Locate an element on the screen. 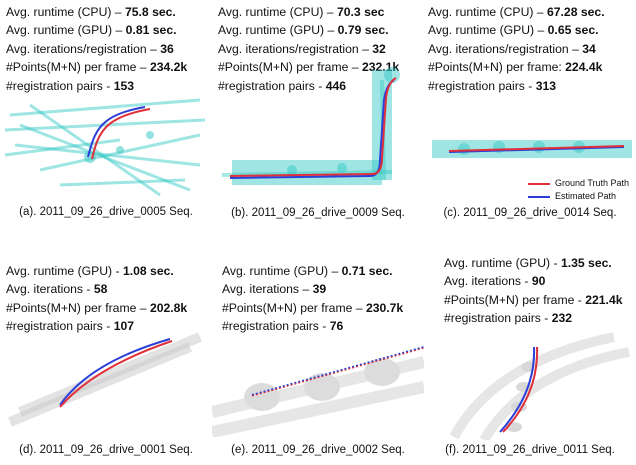 This screenshot has height=465, width=636. stat-points: #Points(M+N) per frame – 232.1k is located at coordinates (309, 67).